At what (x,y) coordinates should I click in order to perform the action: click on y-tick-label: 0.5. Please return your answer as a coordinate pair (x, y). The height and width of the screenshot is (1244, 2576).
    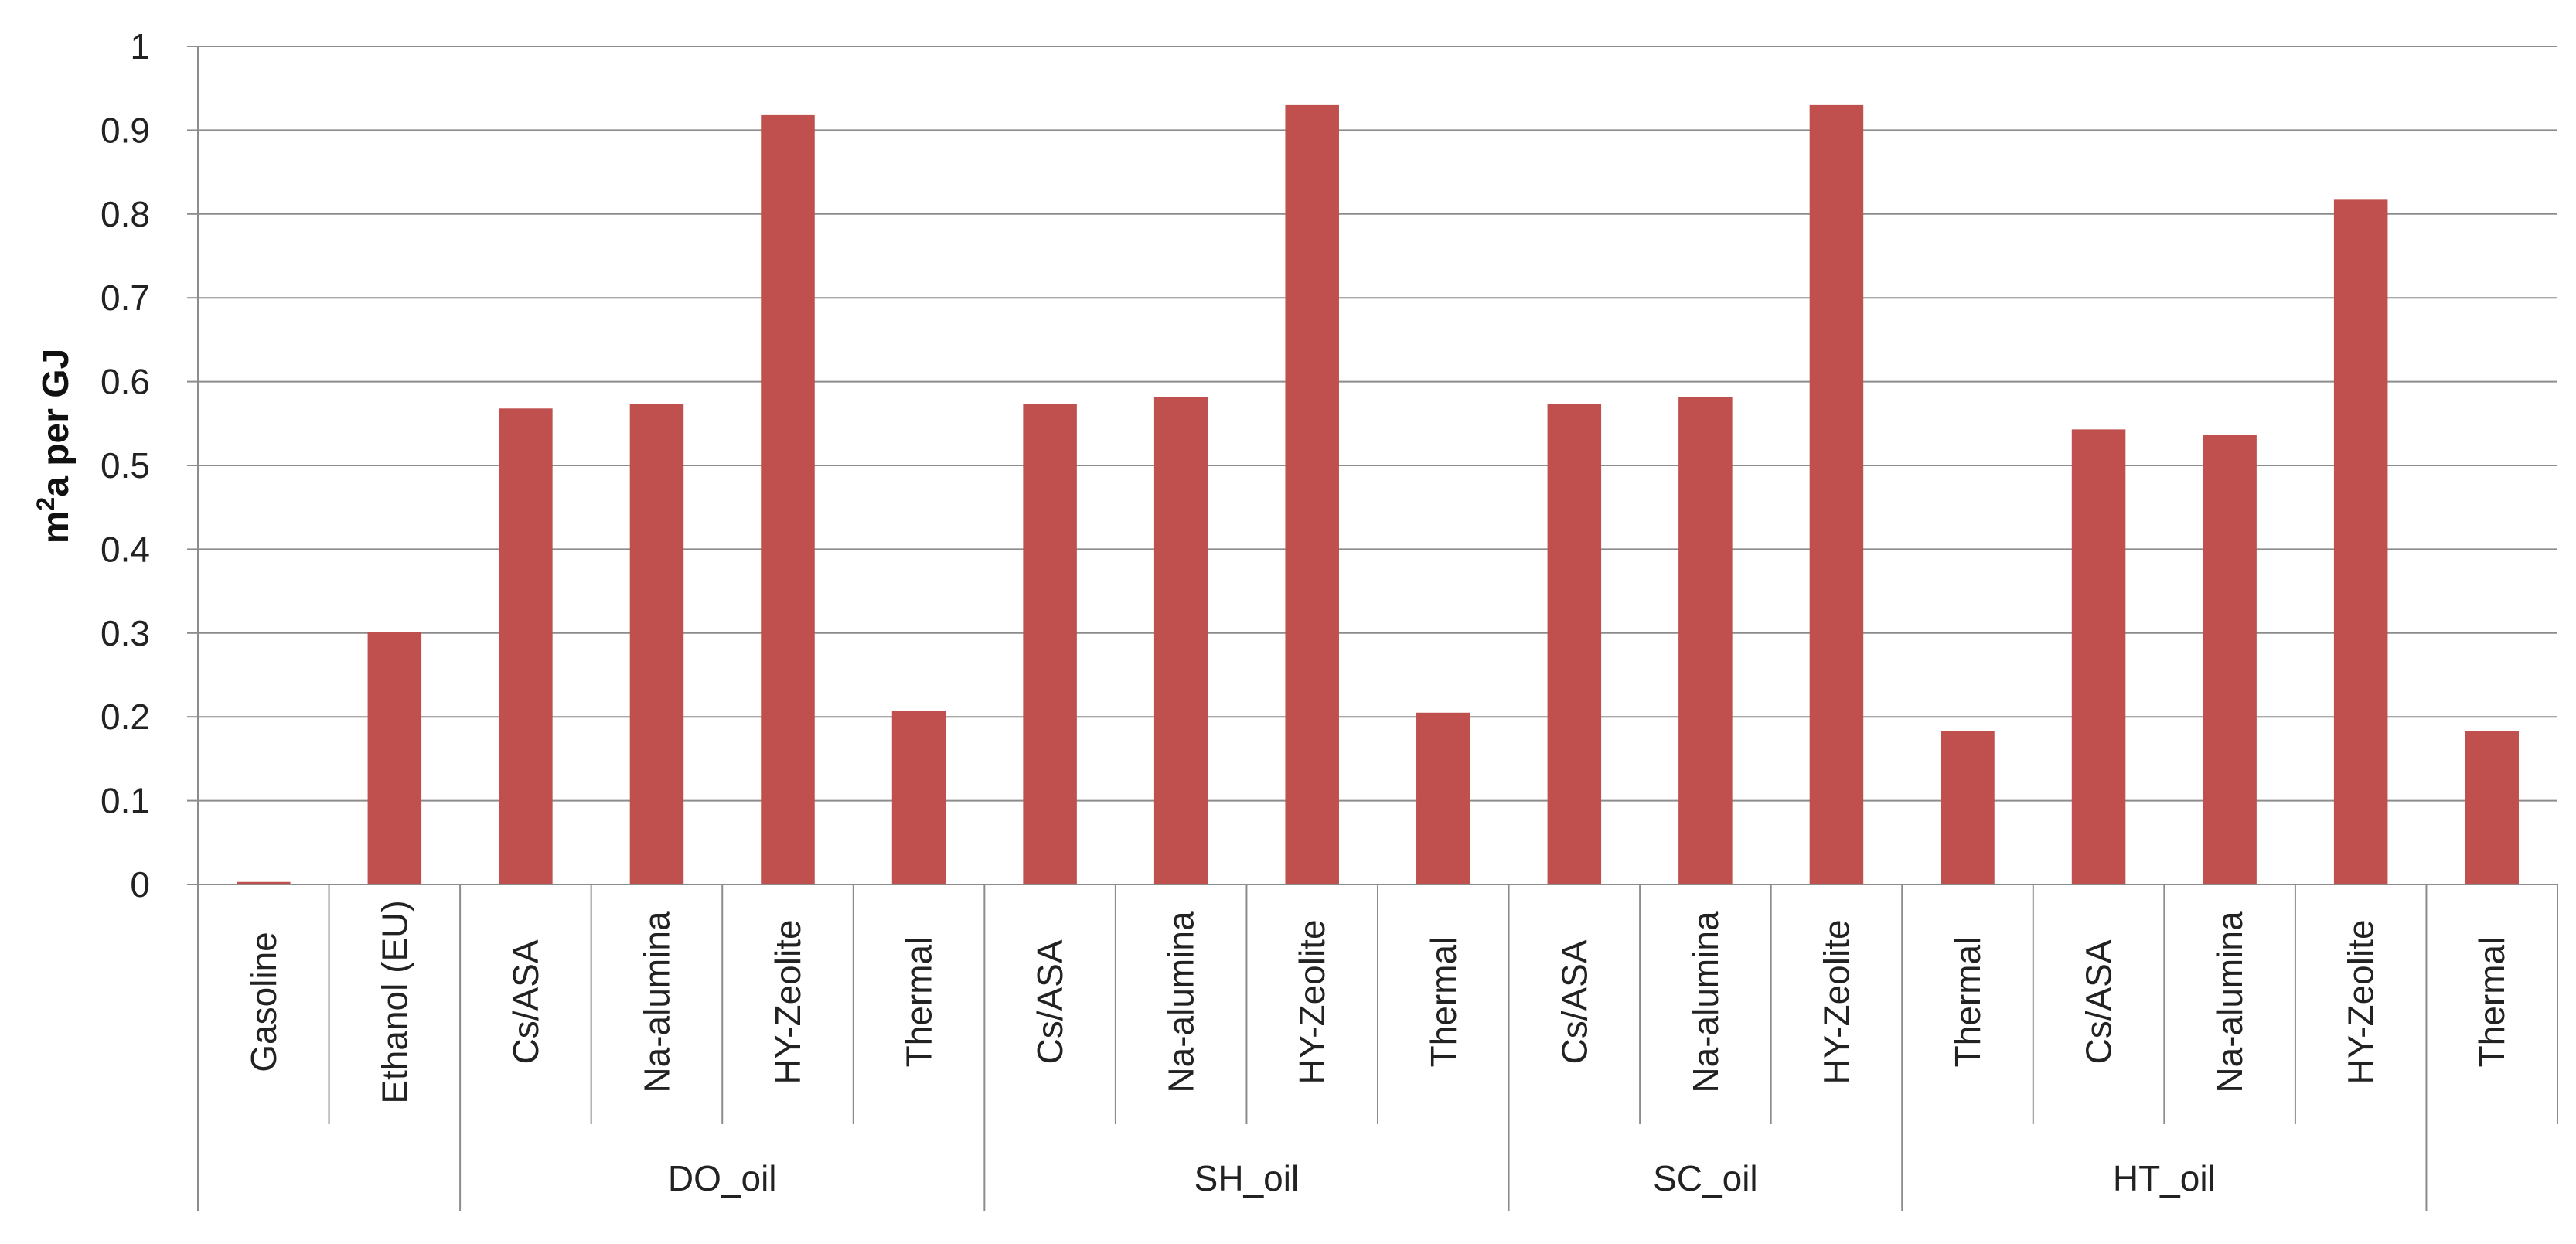
    Looking at the image, I should click on (125, 465).